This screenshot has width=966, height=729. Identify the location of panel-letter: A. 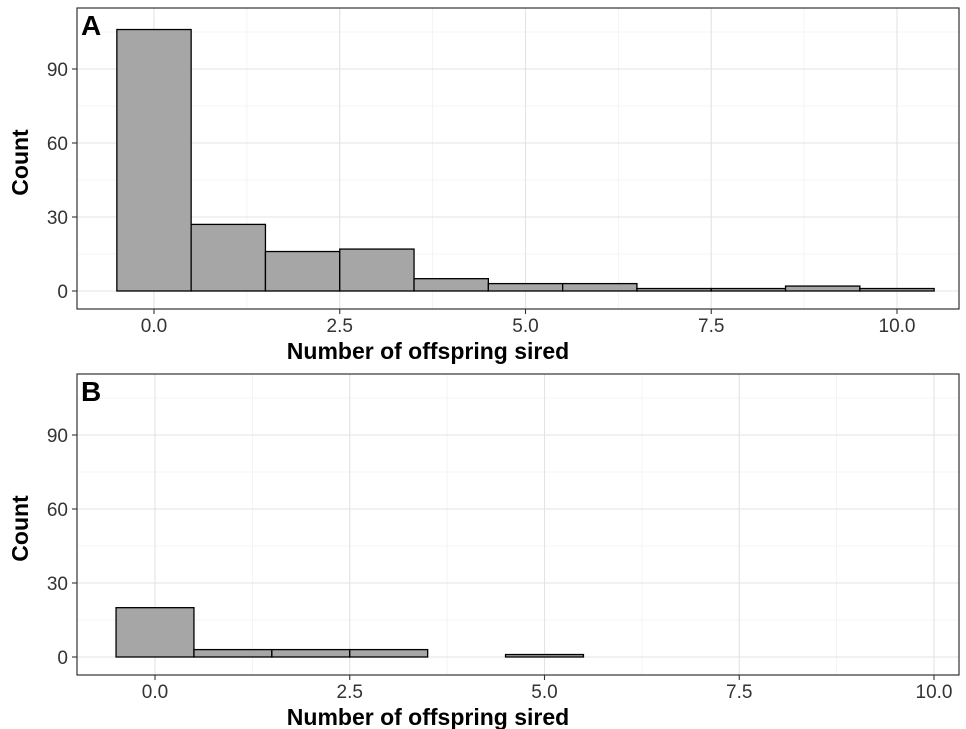
(91, 25).